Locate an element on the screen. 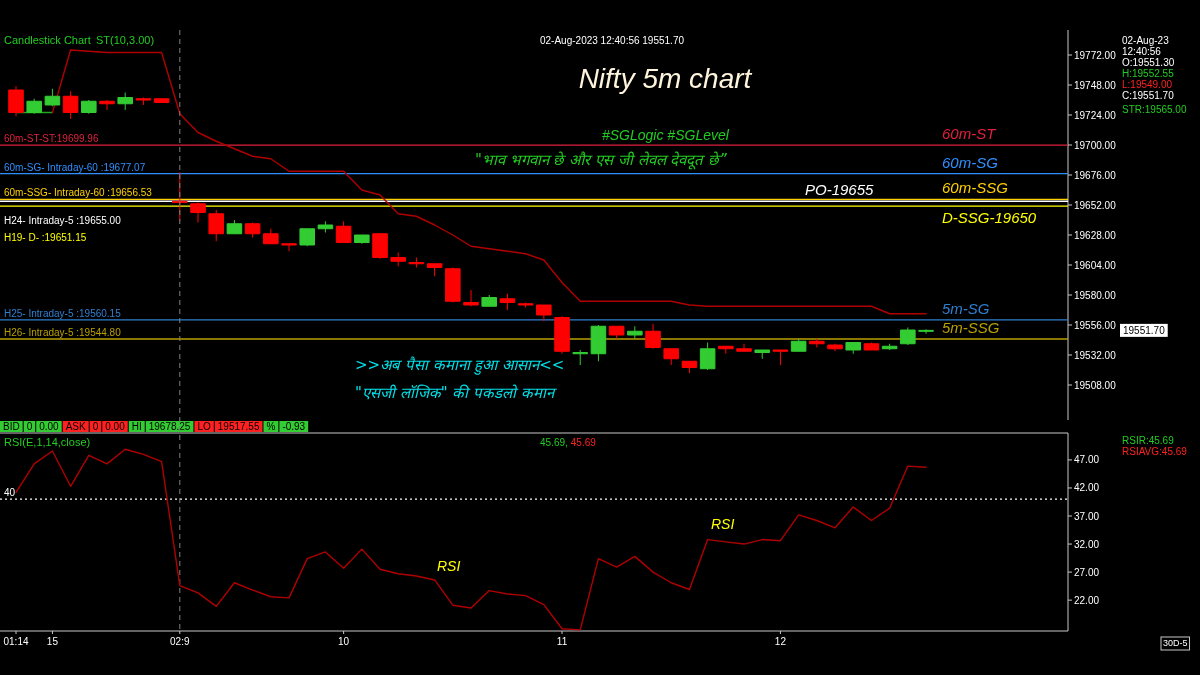 Image resolution: width=1200 pixels, height=675 pixels. y-tick-label: 37.00 is located at coordinates (1087, 516).